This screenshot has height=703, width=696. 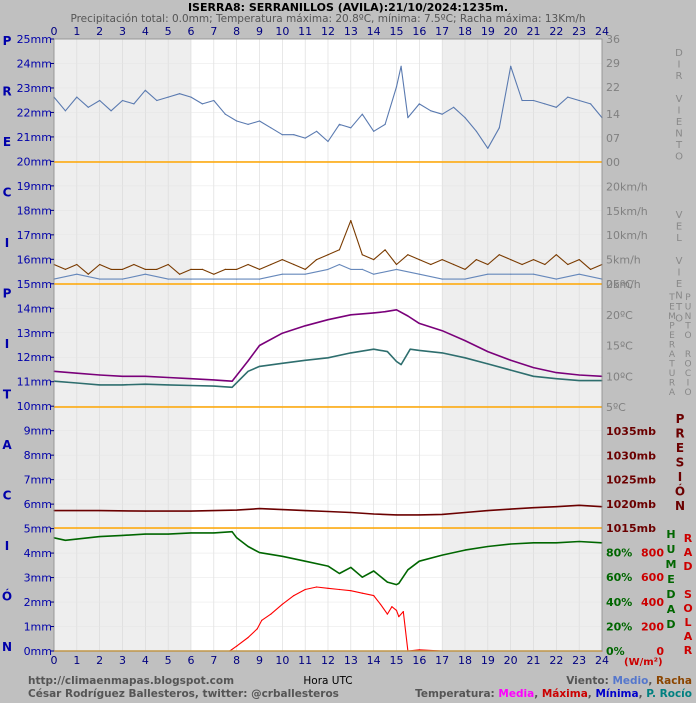 What do you see at coordinates (511, 31) in the screenshot?
I see `x-tick-top-20: 20` at bounding box center [511, 31].